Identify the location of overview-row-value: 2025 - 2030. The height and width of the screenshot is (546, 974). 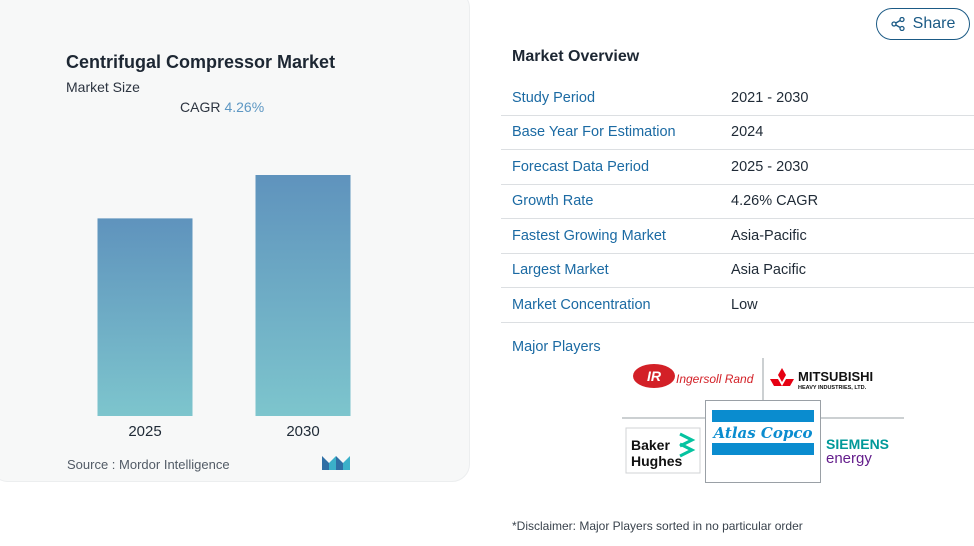
(770, 166).